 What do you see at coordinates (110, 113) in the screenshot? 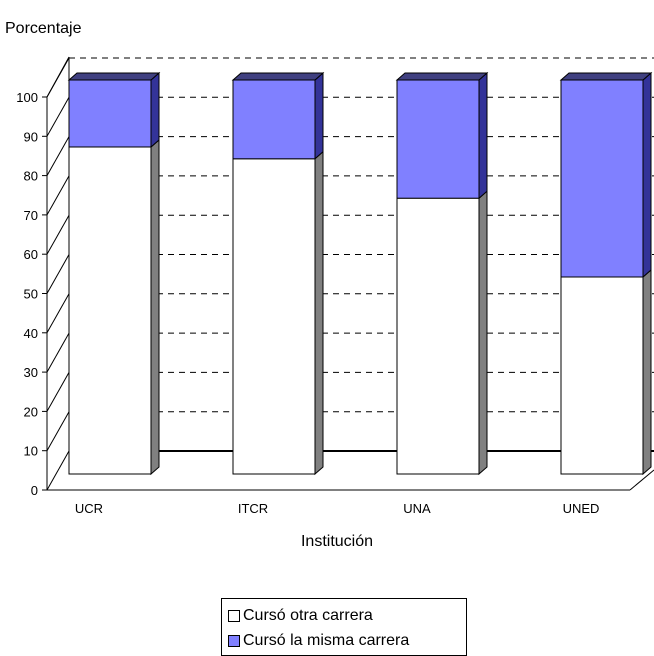
I see `bar-ucr-misma` at bounding box center [110, 113].